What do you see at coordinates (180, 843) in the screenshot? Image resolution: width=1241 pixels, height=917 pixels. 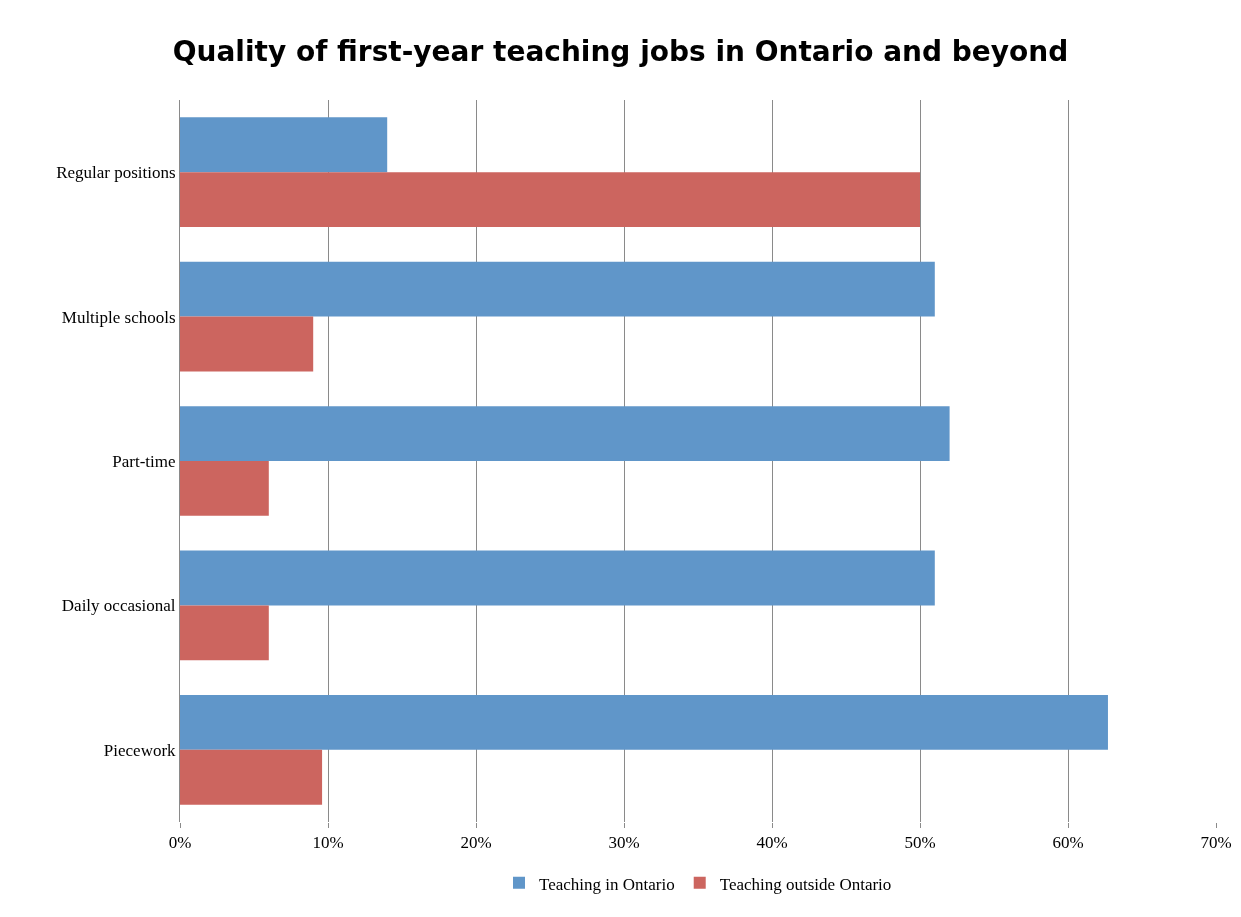 I see `x-tick-label: 0%` at bounding box center [180, 843].